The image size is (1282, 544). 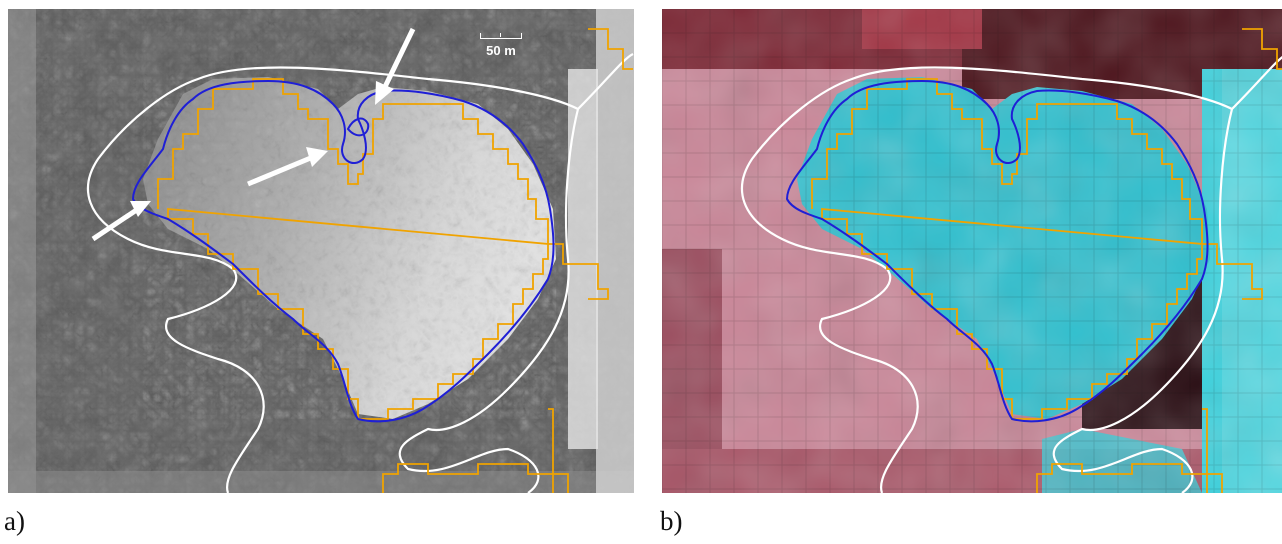 I want to click on scale-bar-label: 50 m, so click(x=501, y=50).